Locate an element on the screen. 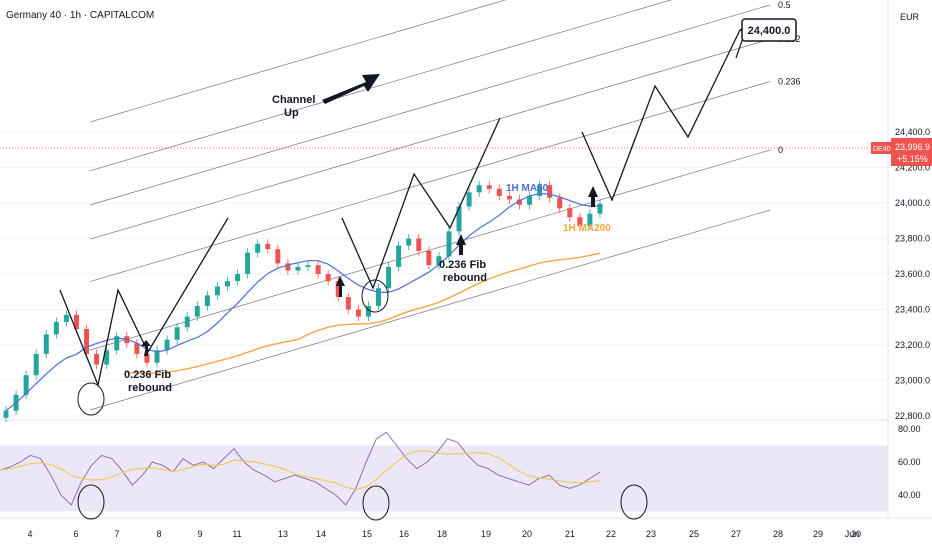 The width and height of the screenshot is (932, 550). rsi-tick-label: 80.00 is located at coordinates (909, 429).